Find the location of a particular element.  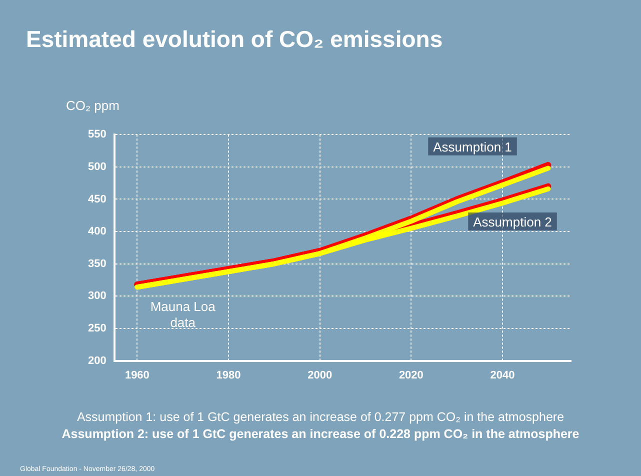

x-tick-label: 2000 is located at coordinates (320, 375).